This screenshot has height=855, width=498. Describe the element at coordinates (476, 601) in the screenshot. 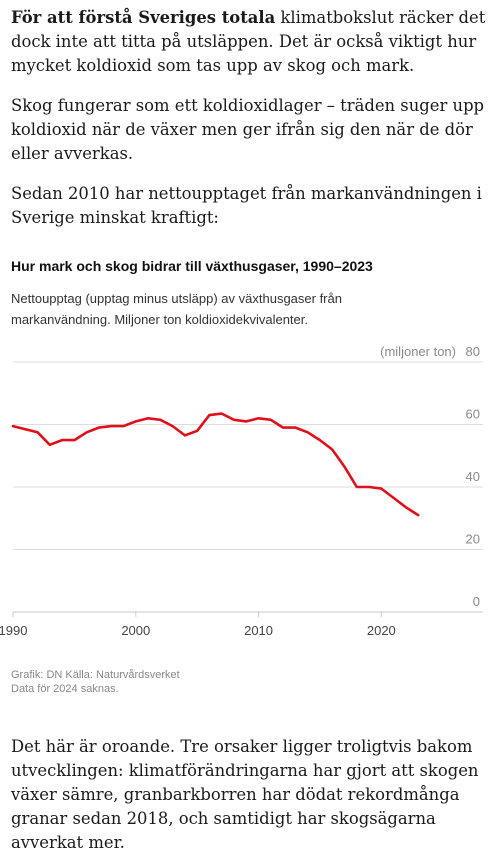

I see `y-tick-label: 0` at that location.